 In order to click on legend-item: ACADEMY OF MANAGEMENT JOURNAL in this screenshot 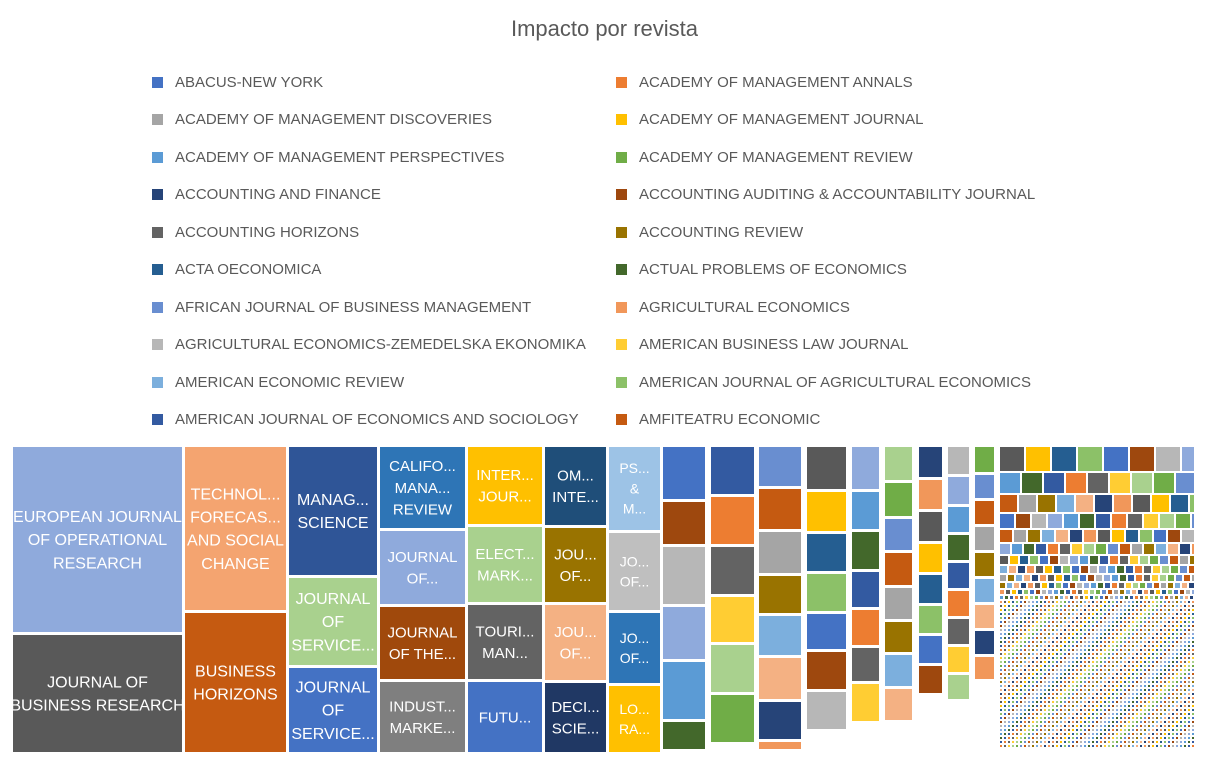, I will do `click(770, 119)`.